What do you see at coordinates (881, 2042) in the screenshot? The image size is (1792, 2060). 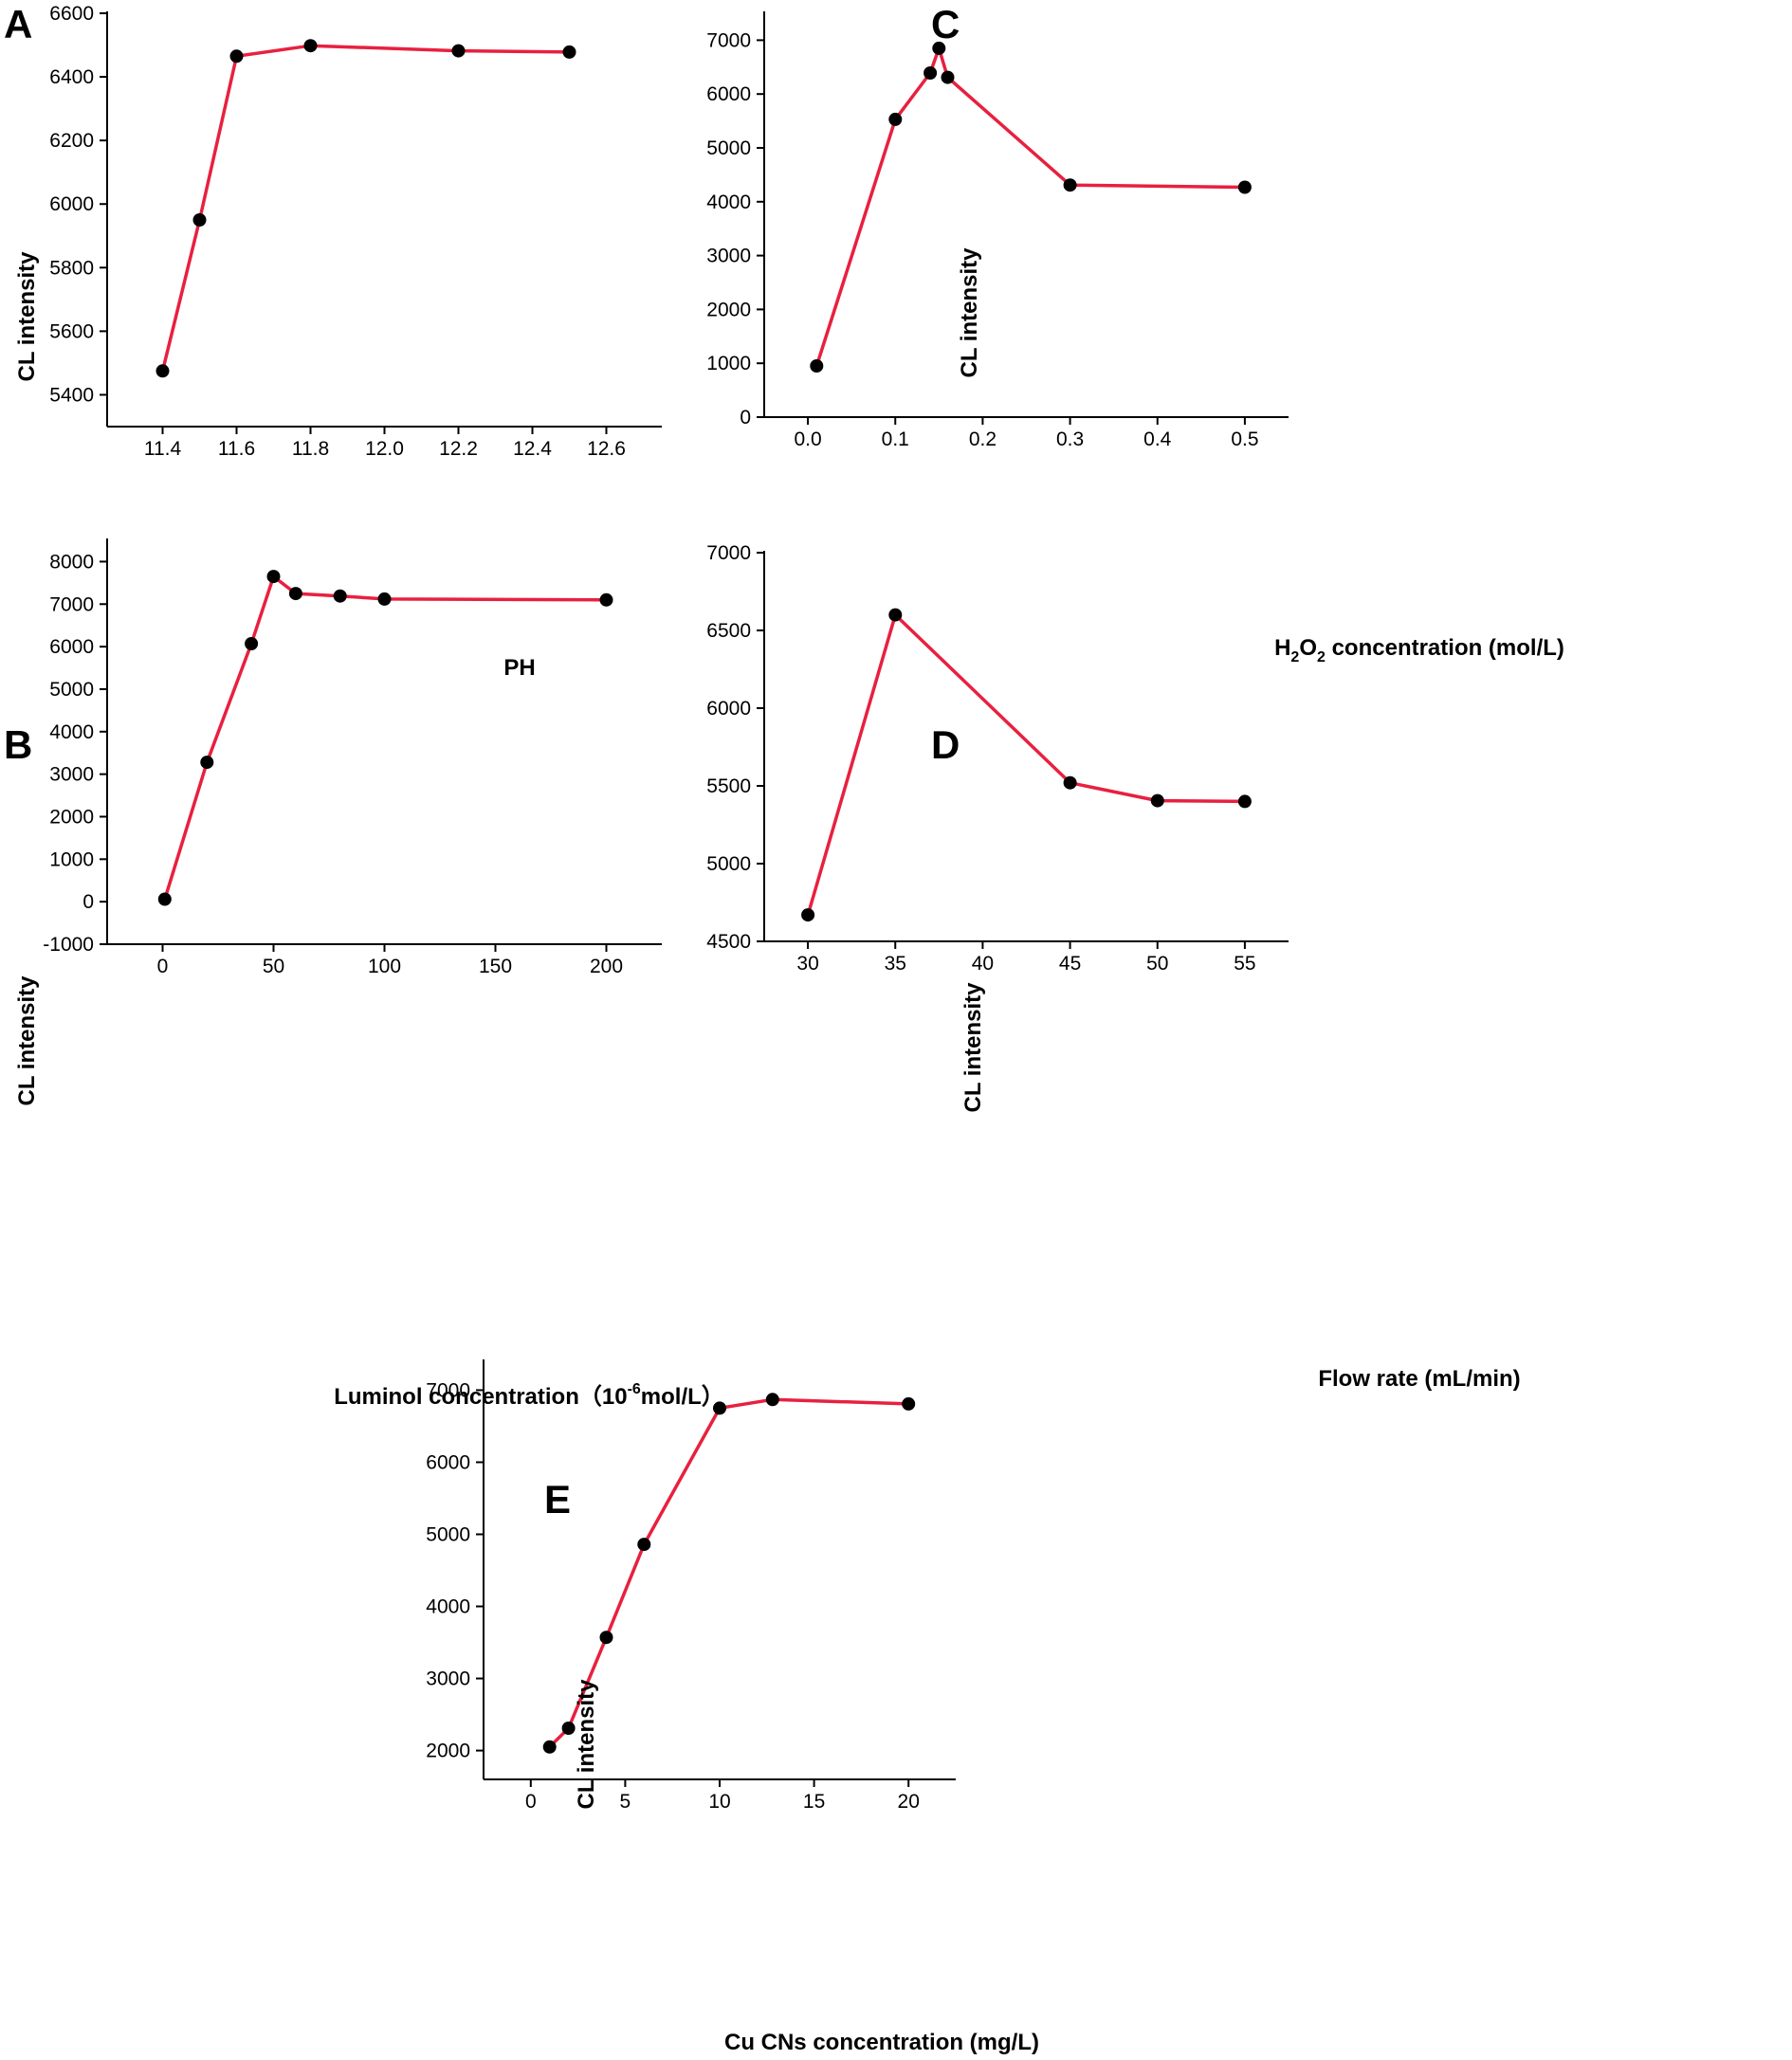 I see `x-axis-title-e: Cu CNs concentration (mg/L)` at bounding box center [881, 2042].